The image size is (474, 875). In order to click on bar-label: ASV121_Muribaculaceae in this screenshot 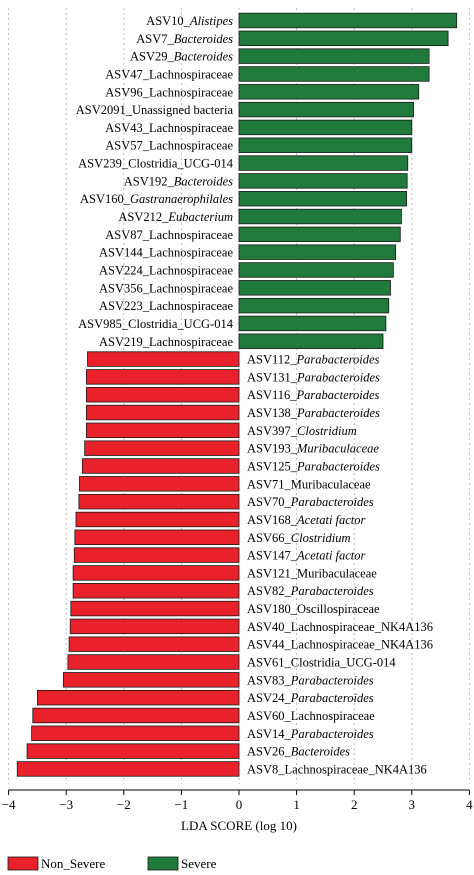, I will do `click(312, 573)`.